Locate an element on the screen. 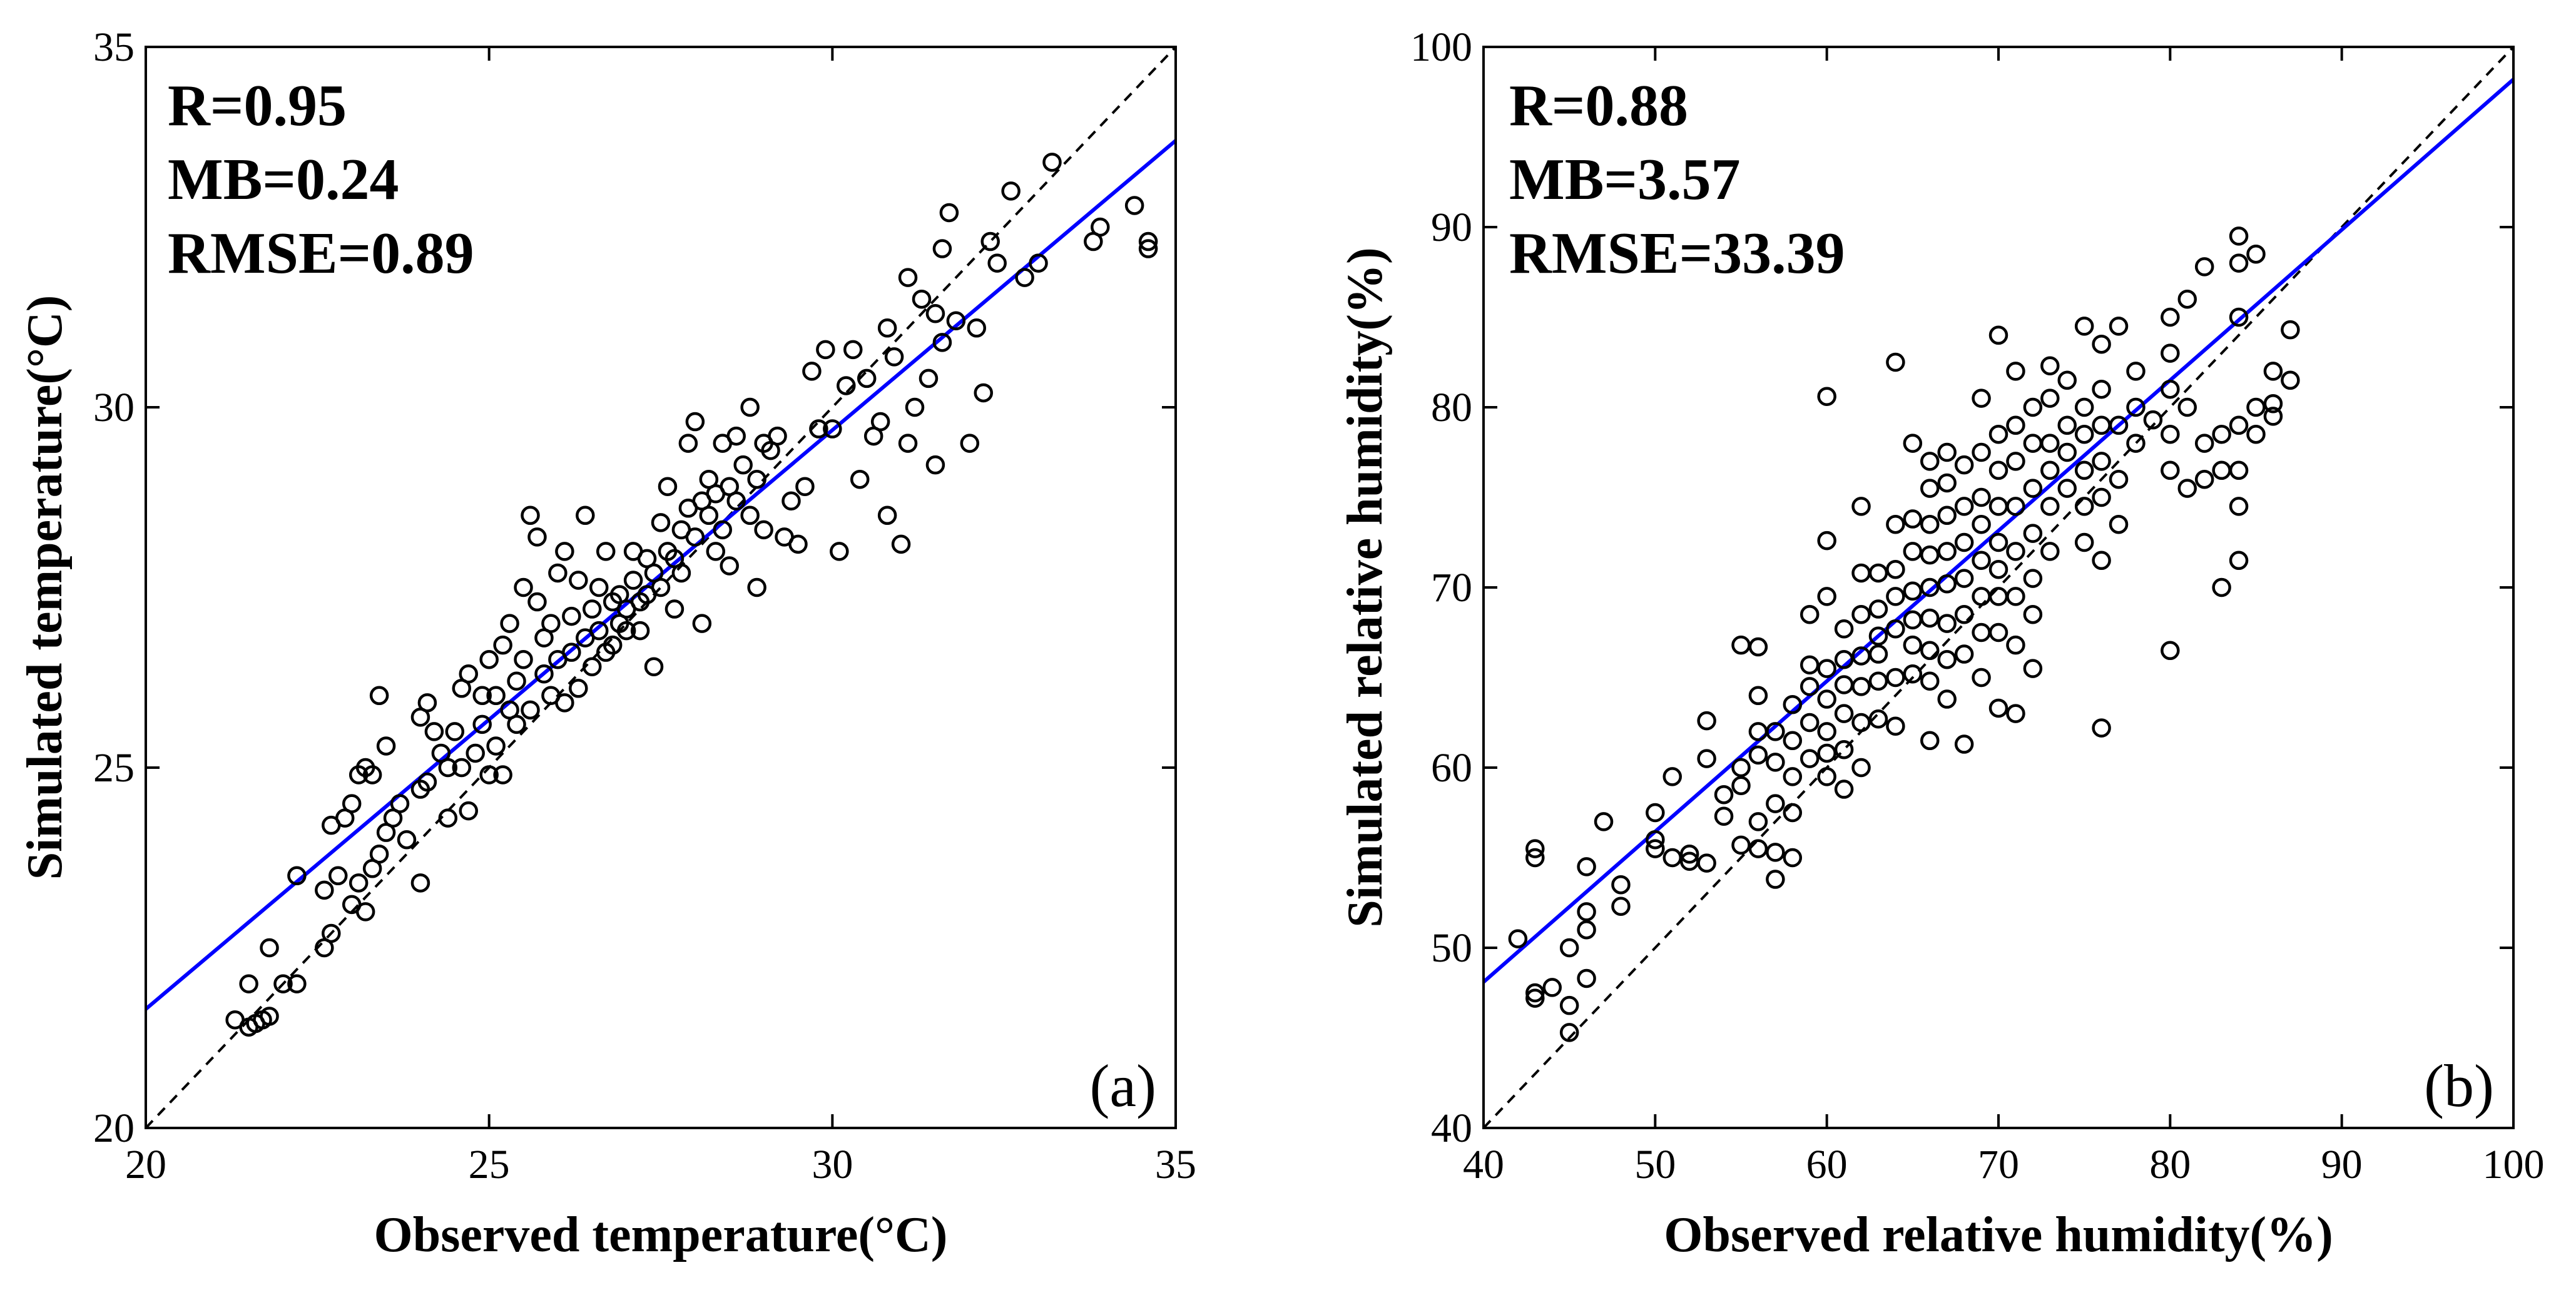 Image resolution: width=2576 pixels, height=1290 pixels. x-tick-label-a: 20 is located at coordinates (145, 1164).